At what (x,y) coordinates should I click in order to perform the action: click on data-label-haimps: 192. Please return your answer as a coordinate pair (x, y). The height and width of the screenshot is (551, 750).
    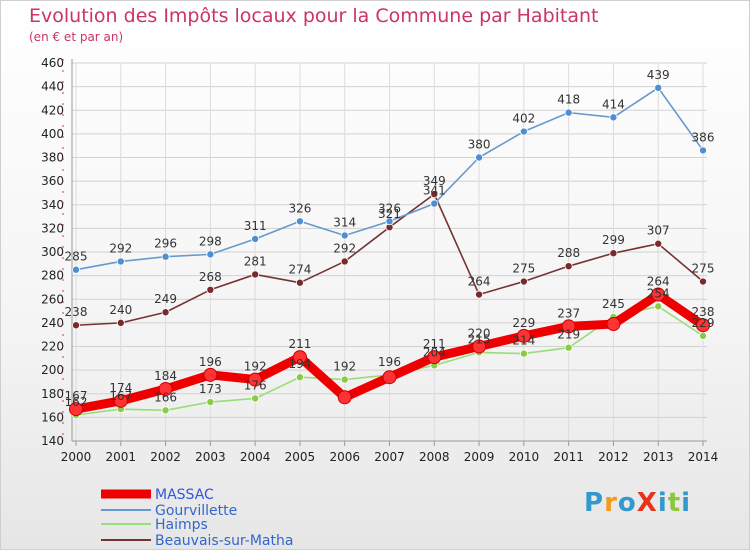
    Looking at the image, I should click on (344, 367).